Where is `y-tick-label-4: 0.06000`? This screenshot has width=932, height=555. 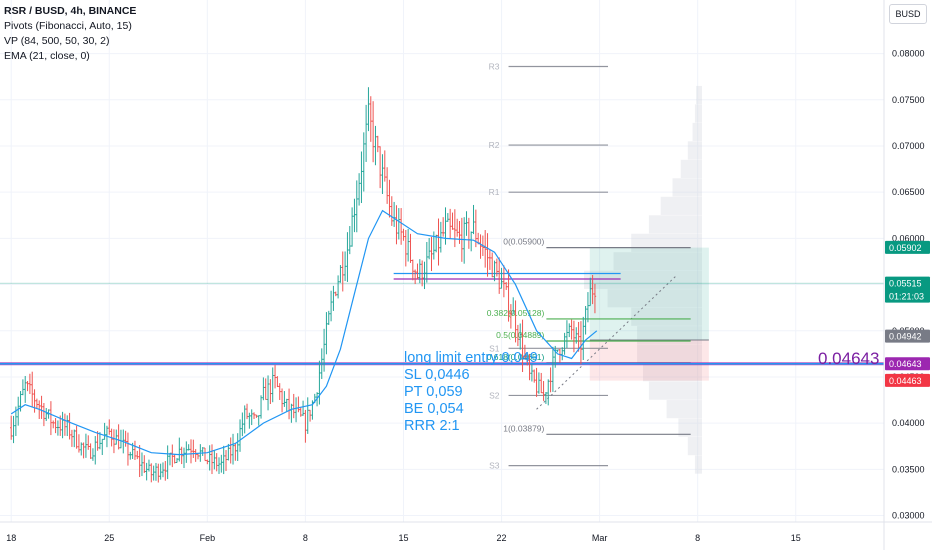 y-tick-label-4: 0.06000 is located at coordinates (908, 238).